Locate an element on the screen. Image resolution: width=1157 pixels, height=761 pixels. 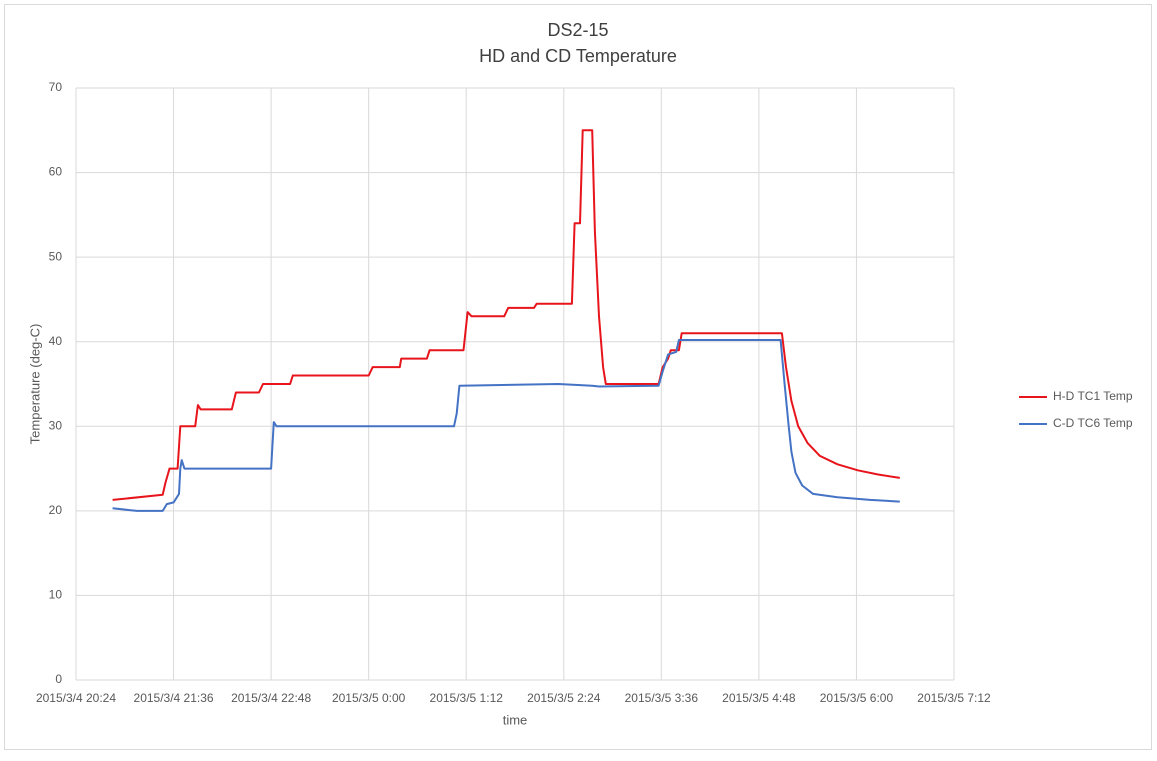
x-tick-label: 2015/3/5 1:12 is located at coordinates (467, 698).